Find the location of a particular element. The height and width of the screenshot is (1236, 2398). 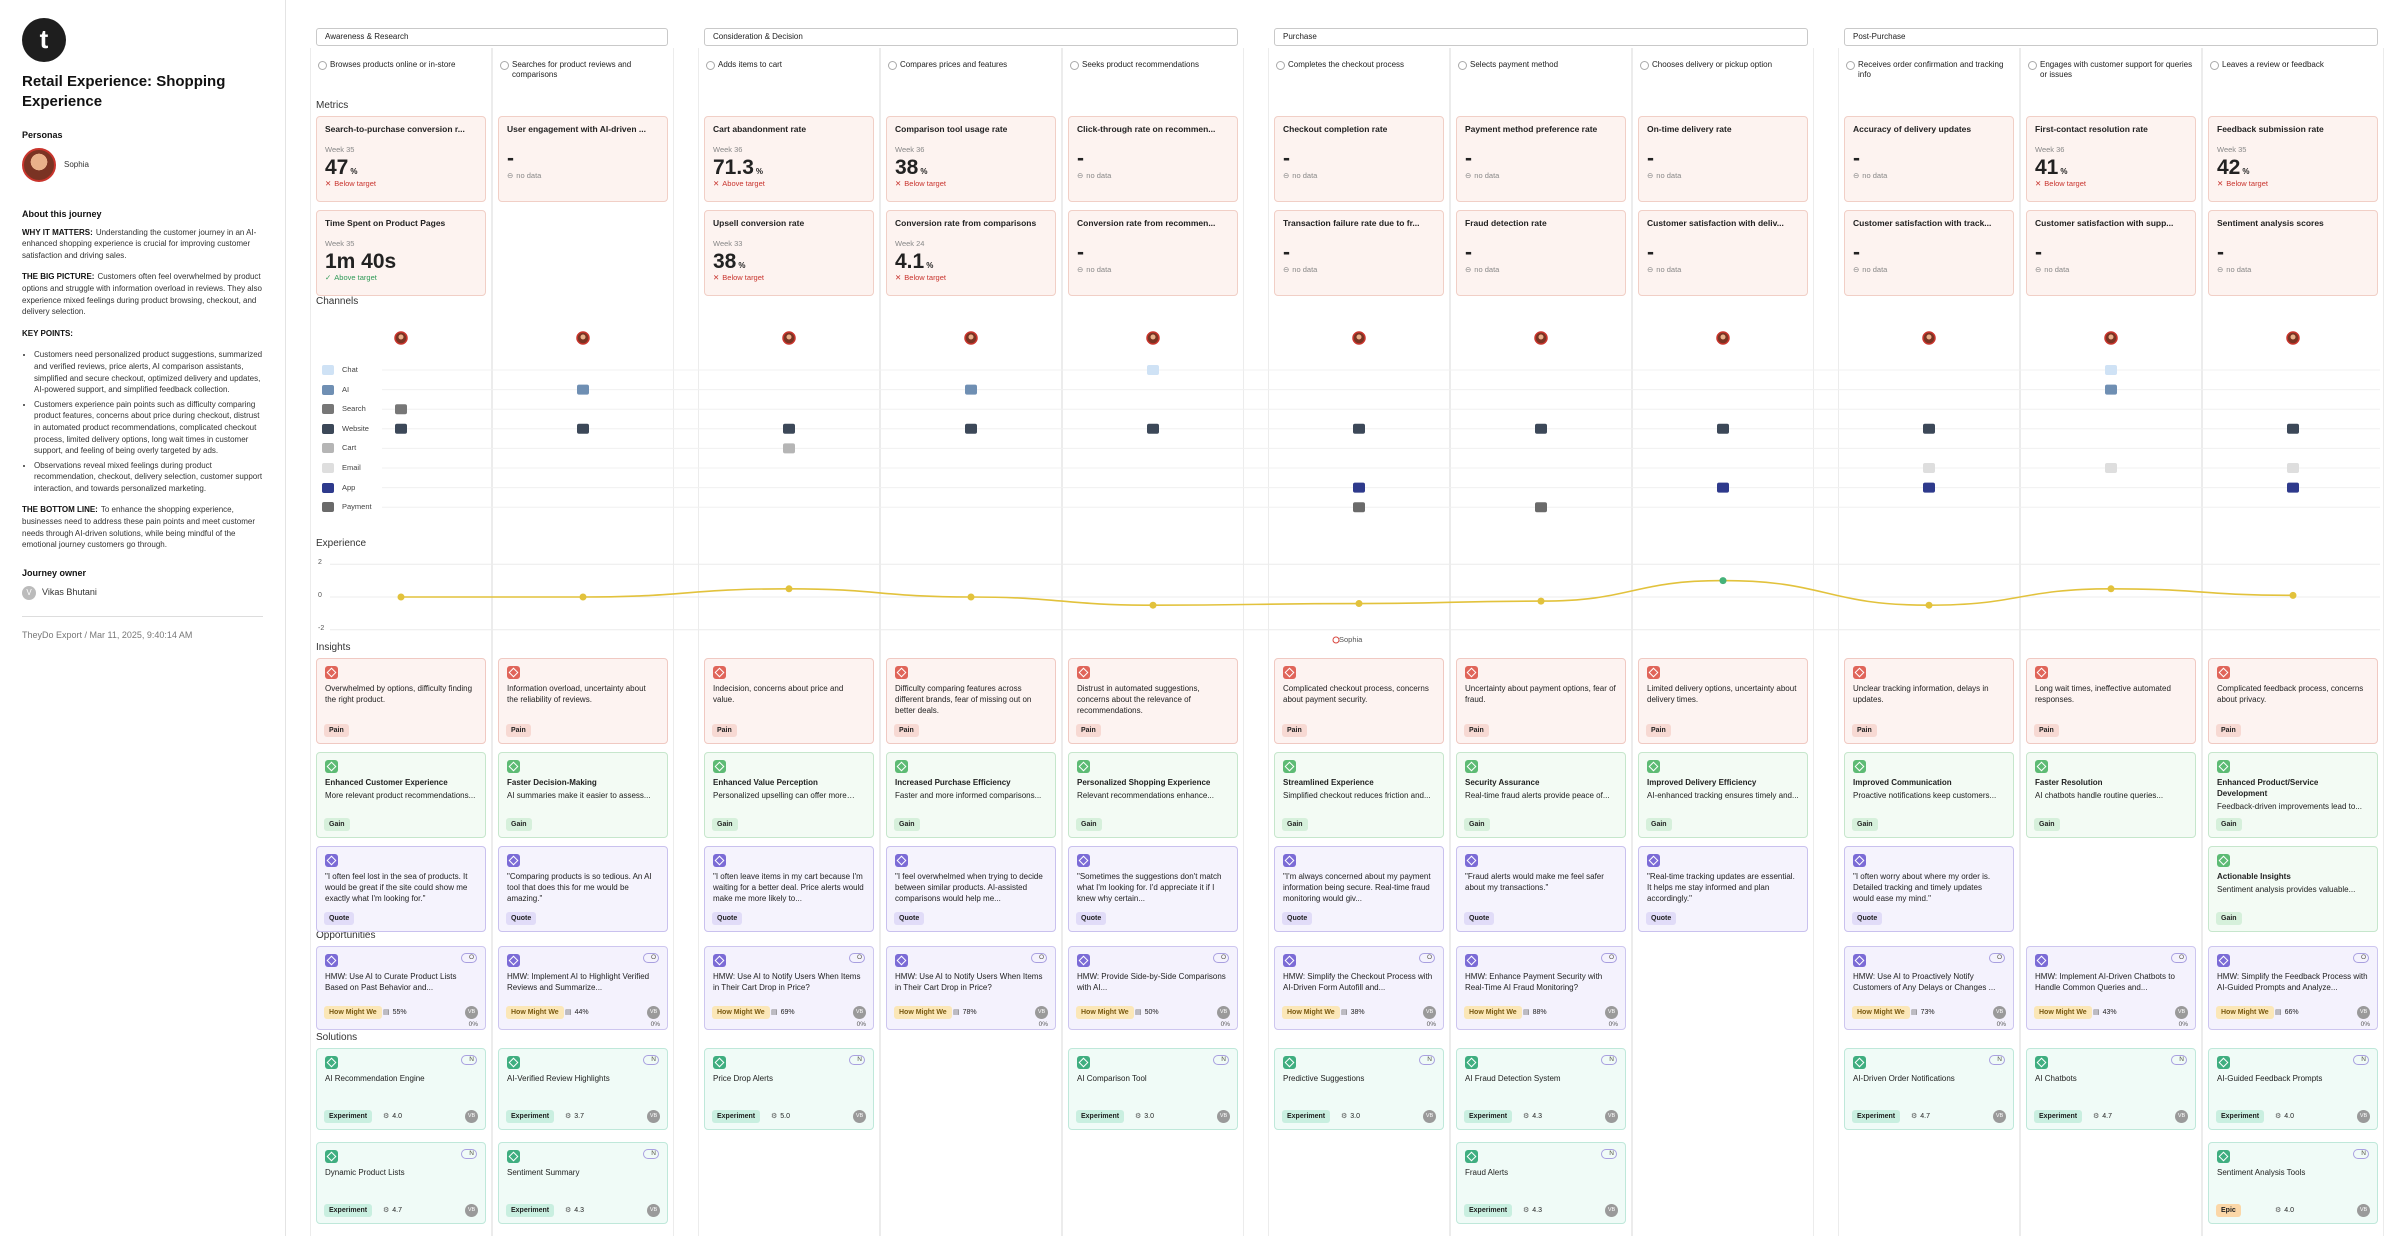

step: Selects payment method is located at coordinates (1541, 73).